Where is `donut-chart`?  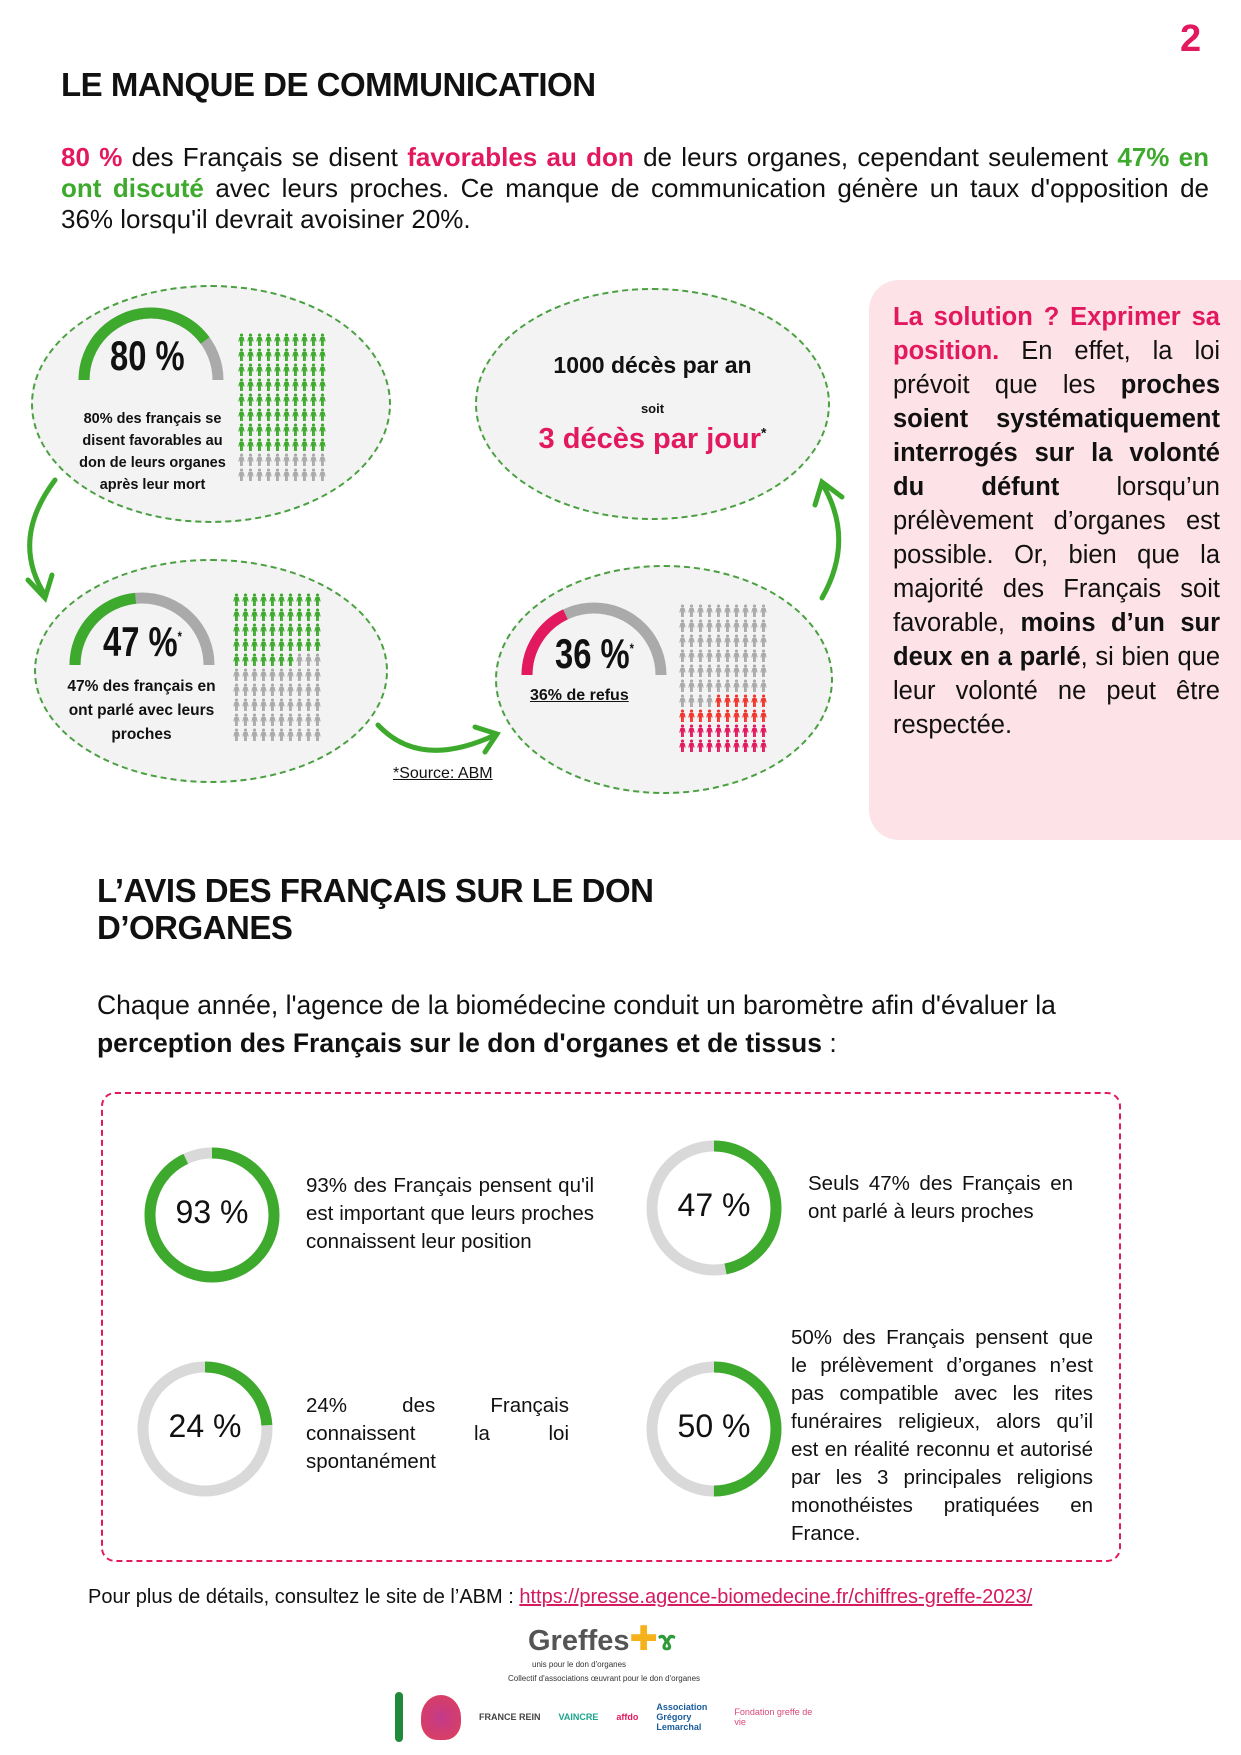
donut-chart is located at coordinates (212, 1215).